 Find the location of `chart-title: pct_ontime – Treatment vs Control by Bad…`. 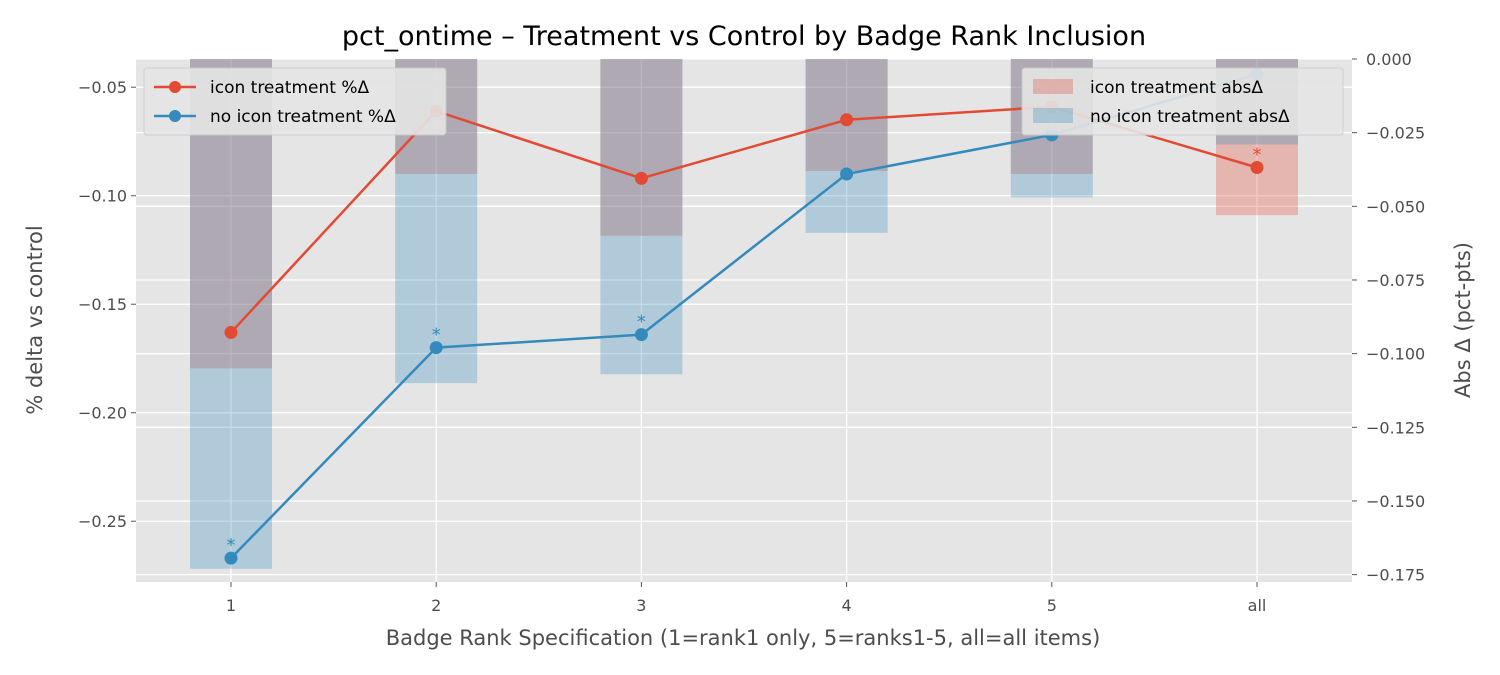

chart-title: pct_ontime – Treatment vs Control by Bad… is located at coordinates (744, 36).